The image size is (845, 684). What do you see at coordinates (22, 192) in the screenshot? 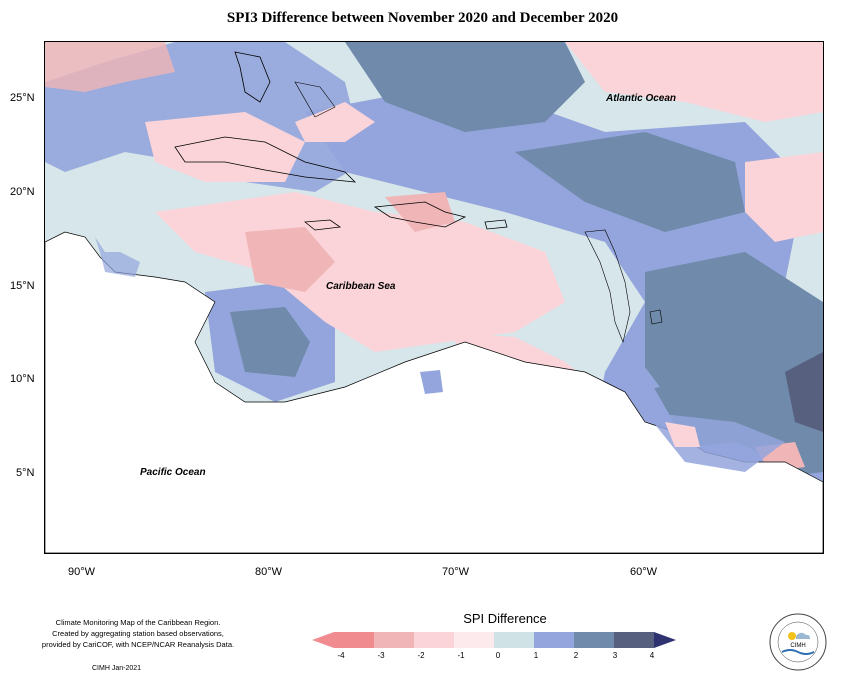
I see `lat-tick-20n: 20°N` at bounding box center [22, 192].